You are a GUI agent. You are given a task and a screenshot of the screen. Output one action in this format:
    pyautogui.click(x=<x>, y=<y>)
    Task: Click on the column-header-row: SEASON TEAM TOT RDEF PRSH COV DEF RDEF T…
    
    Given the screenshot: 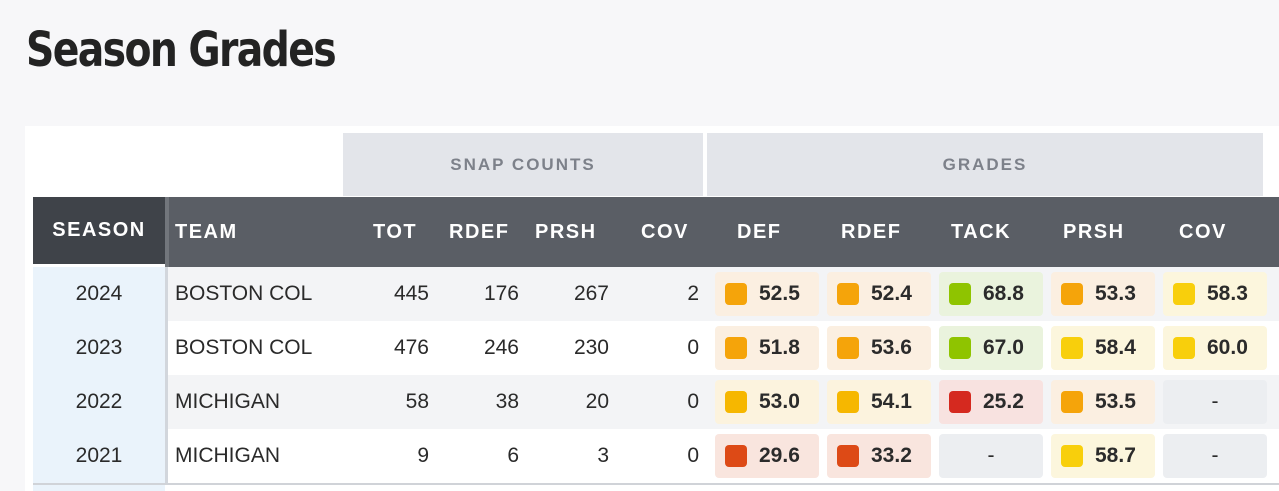 What is the action you would take?
    pyautogui.click(x=656, y=232)
    